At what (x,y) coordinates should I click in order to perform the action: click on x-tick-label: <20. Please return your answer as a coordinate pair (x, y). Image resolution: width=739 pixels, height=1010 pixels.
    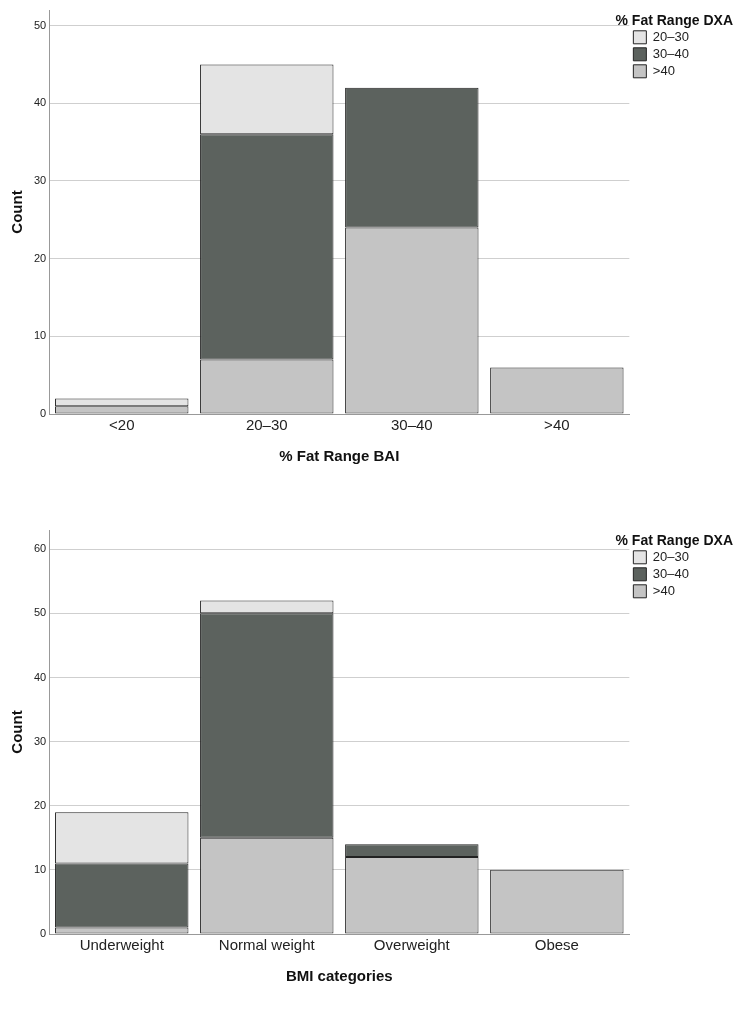
    Looking at the image, I should click on (122, 425).